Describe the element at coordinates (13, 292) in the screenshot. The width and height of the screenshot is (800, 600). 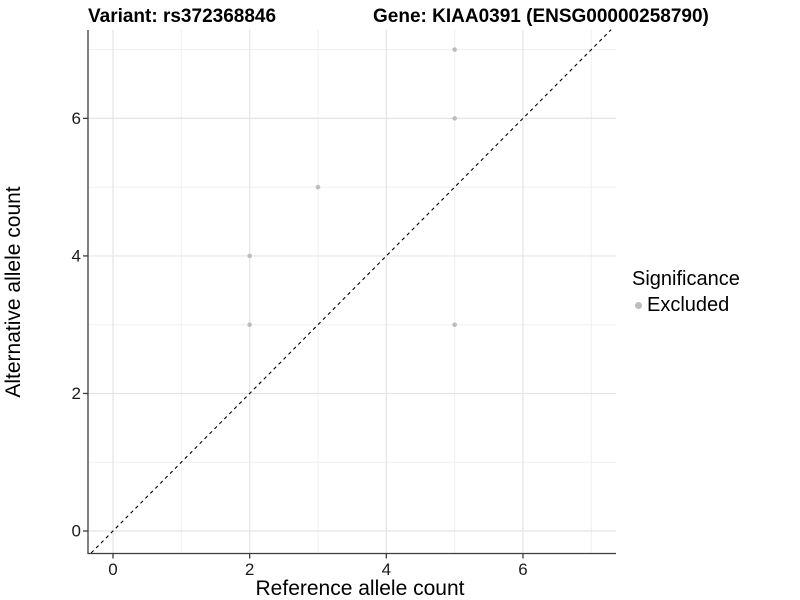
I see `y-axis-label: Alternative allele count` at that location.